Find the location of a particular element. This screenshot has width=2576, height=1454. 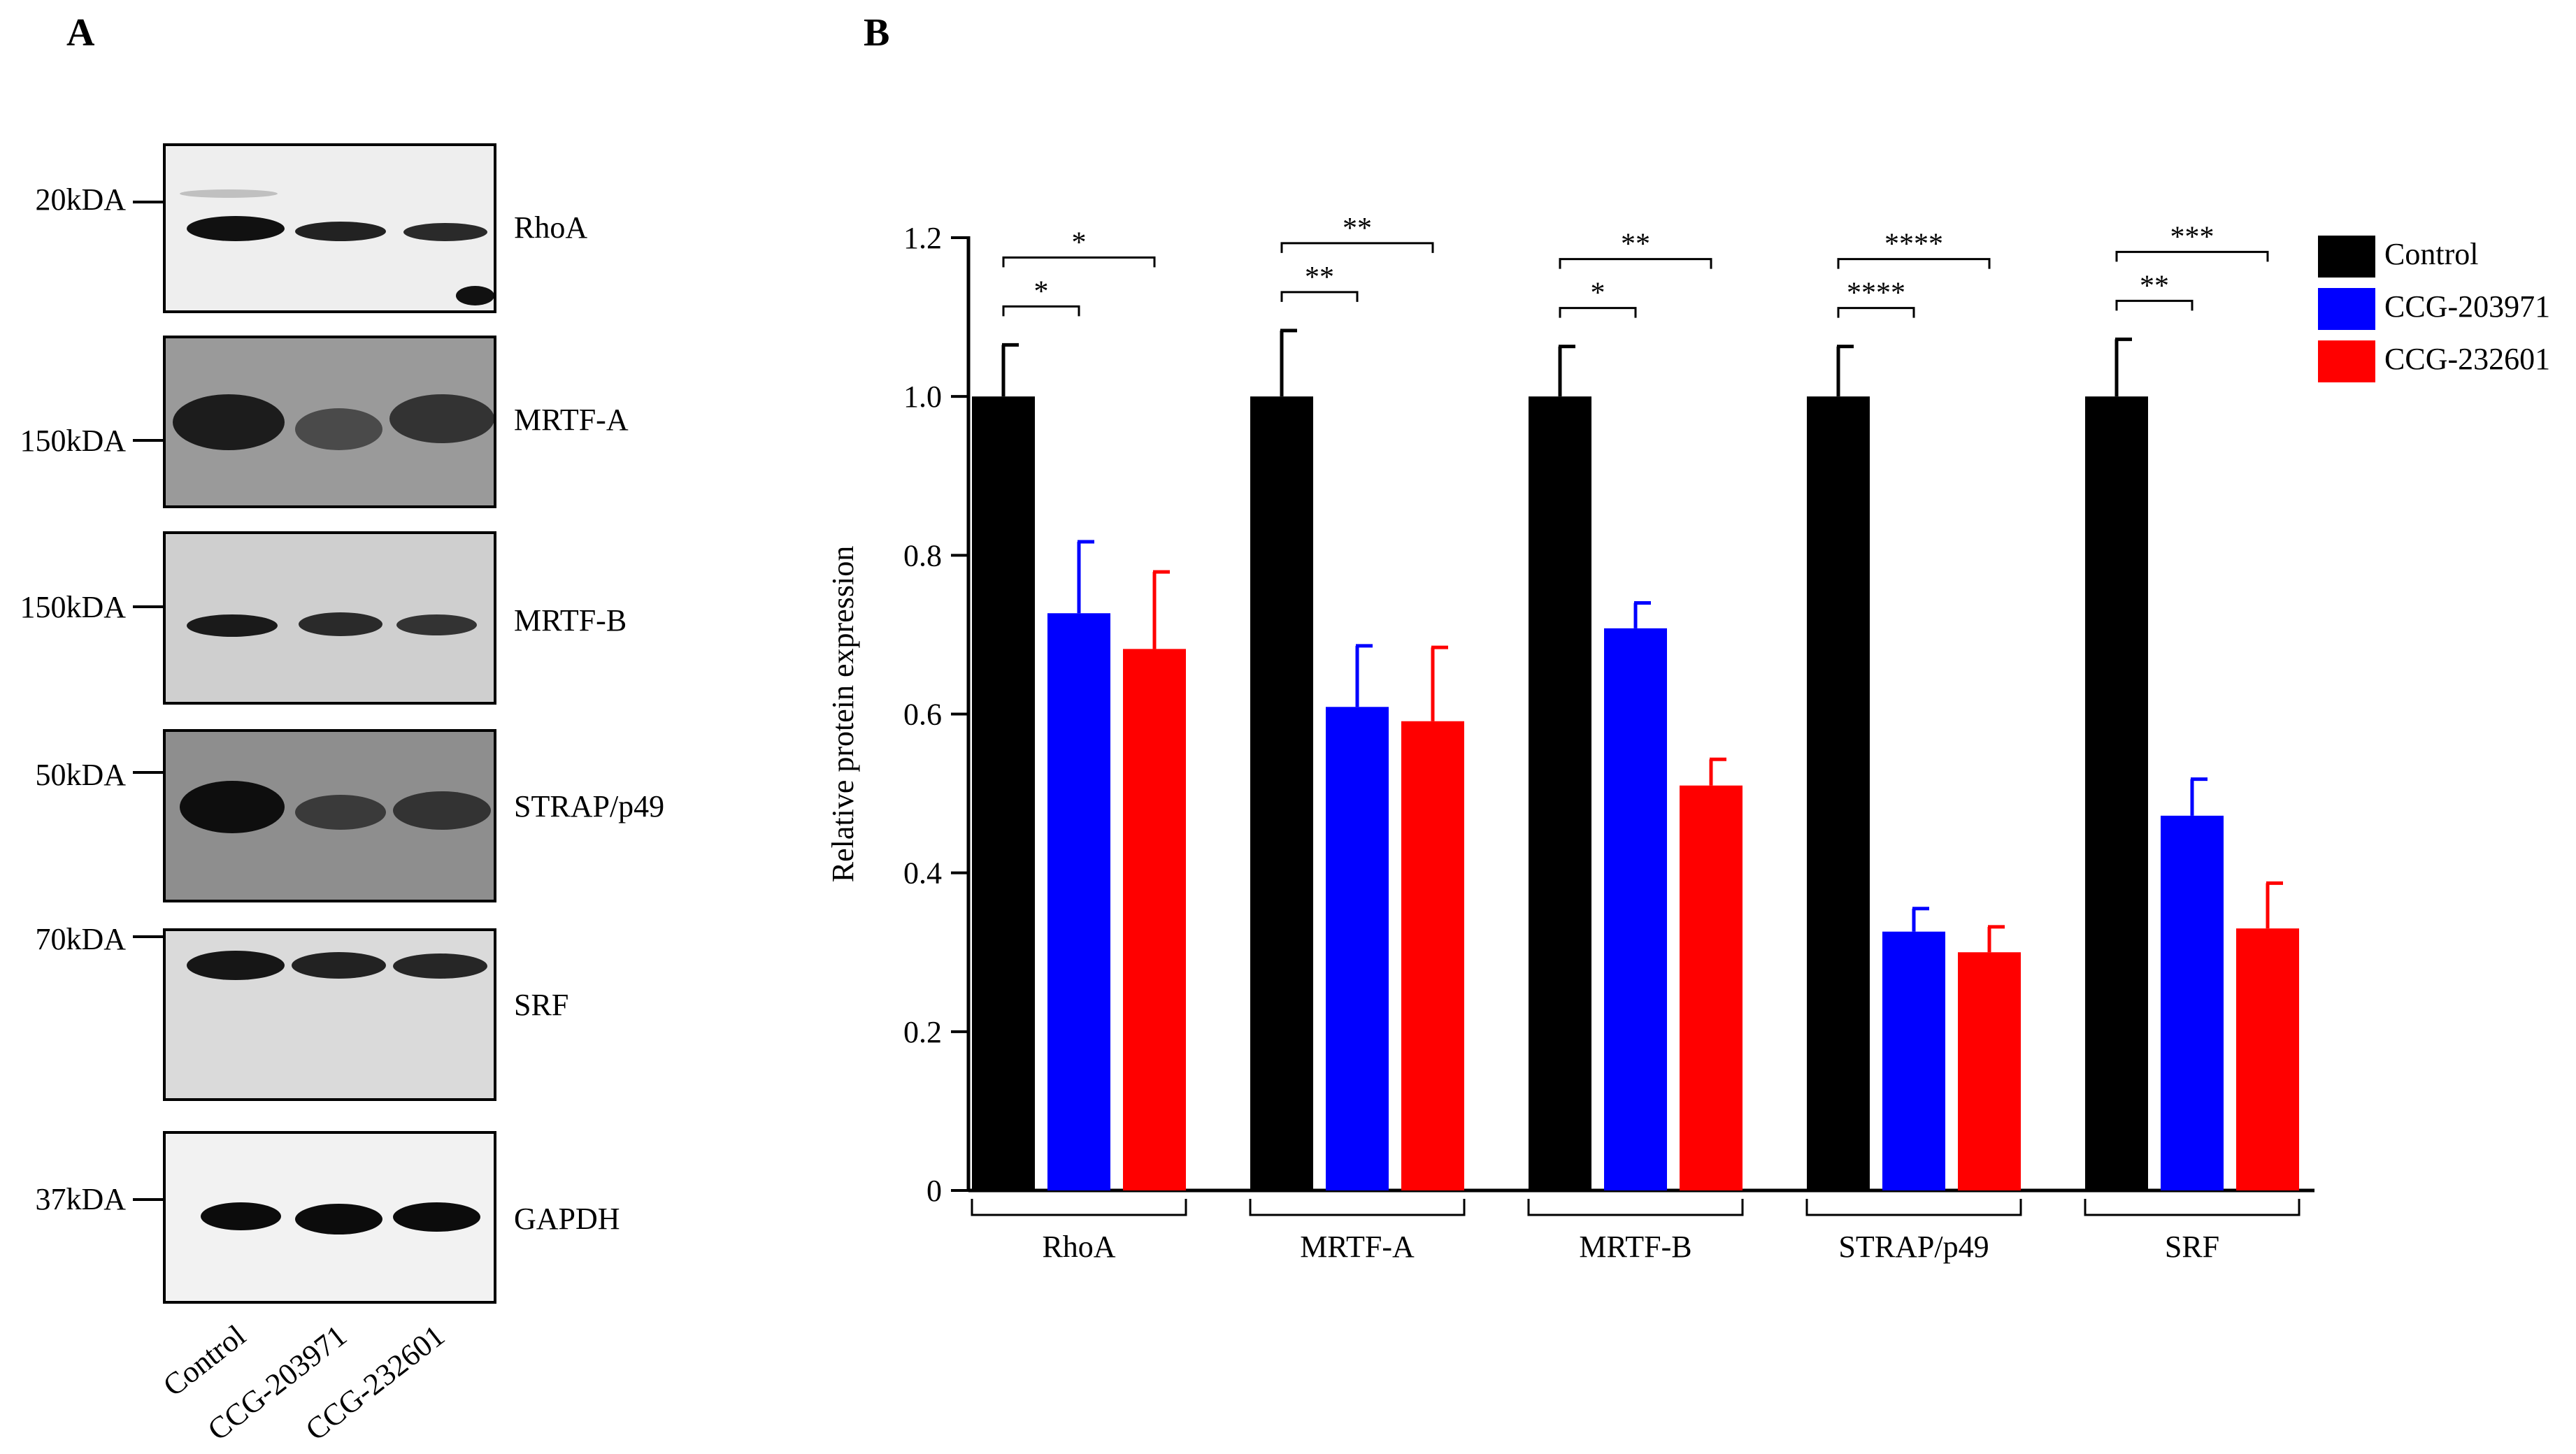

protein-label-mrtf-a: MRTF-A is located at coordinates (571, 420).